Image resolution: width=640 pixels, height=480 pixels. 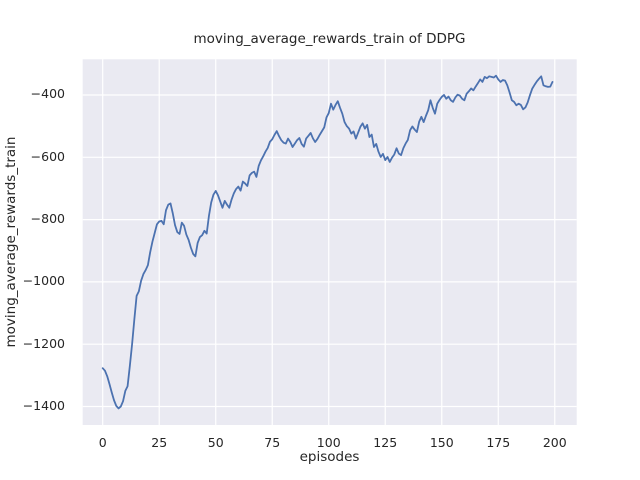 I want to click on x-tick-label: 75, so click(x=272, y=442).